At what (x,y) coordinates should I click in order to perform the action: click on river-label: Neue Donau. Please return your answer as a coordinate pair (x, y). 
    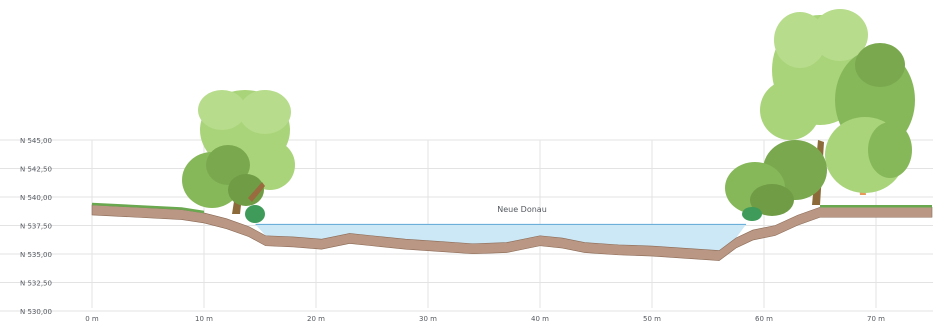
    Looking at the image, I should click on (522, 209).